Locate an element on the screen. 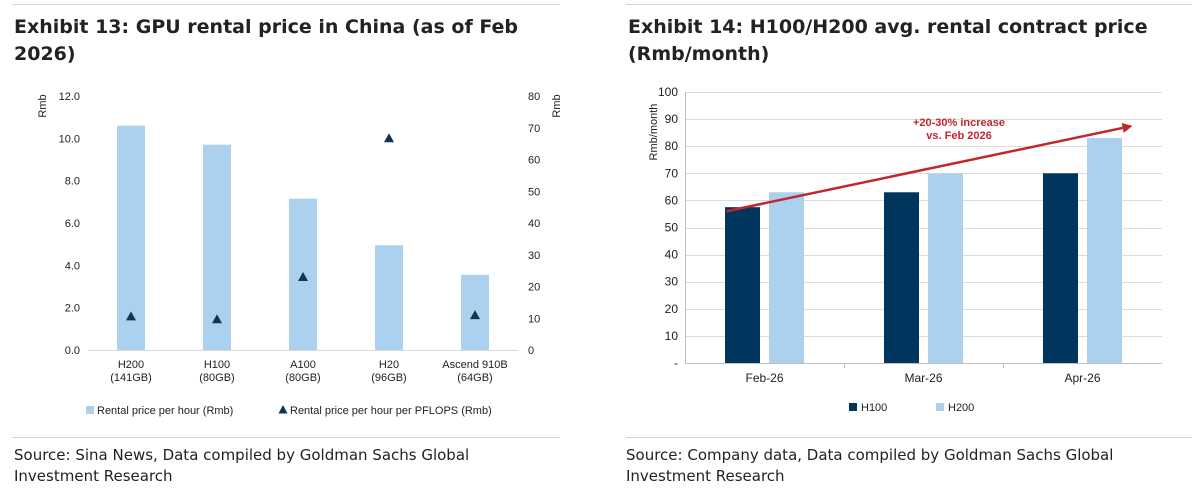  y2-tick-label: 50 is located at coordinates (534, 192).